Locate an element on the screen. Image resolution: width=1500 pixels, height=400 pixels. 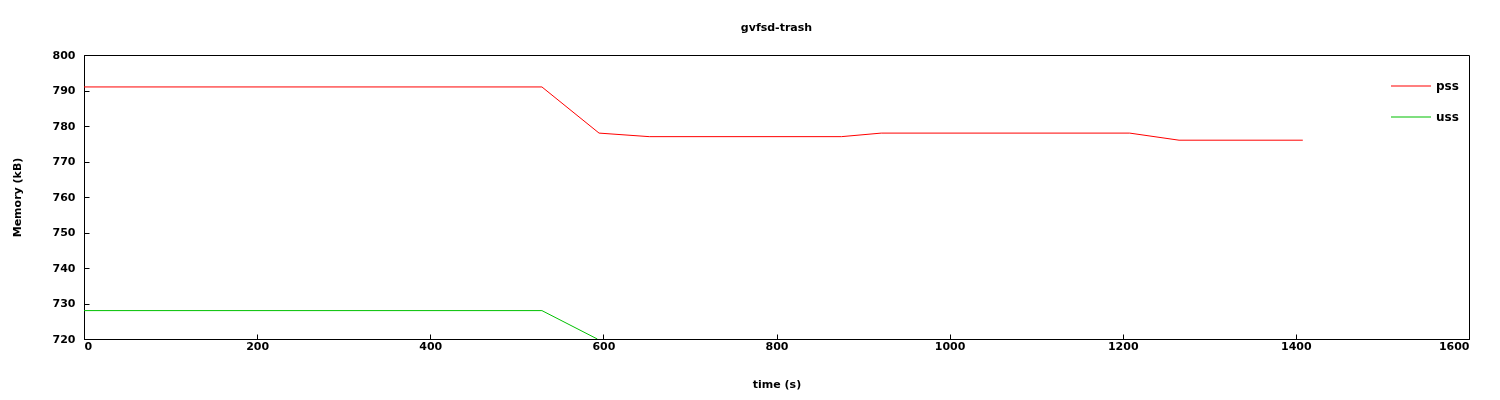
x-tick-label: 1200 is located at coordinates (1123, 346).